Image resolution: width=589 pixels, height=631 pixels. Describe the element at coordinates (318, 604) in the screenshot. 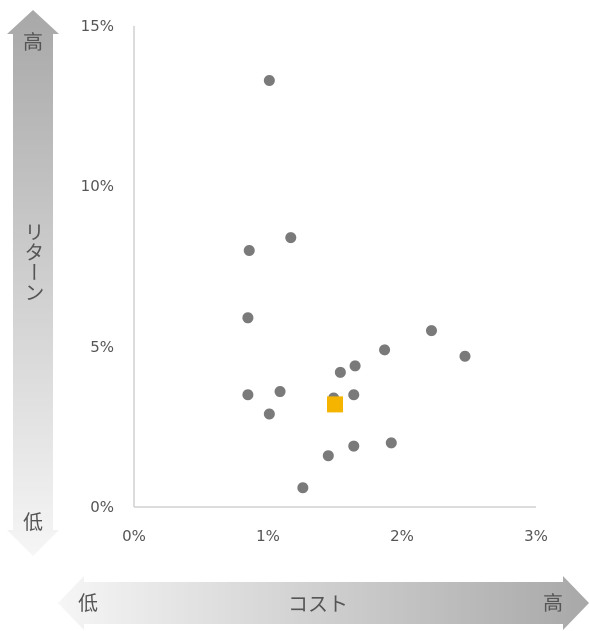

I see `x-arrow-axis-label: コスト` at that location.